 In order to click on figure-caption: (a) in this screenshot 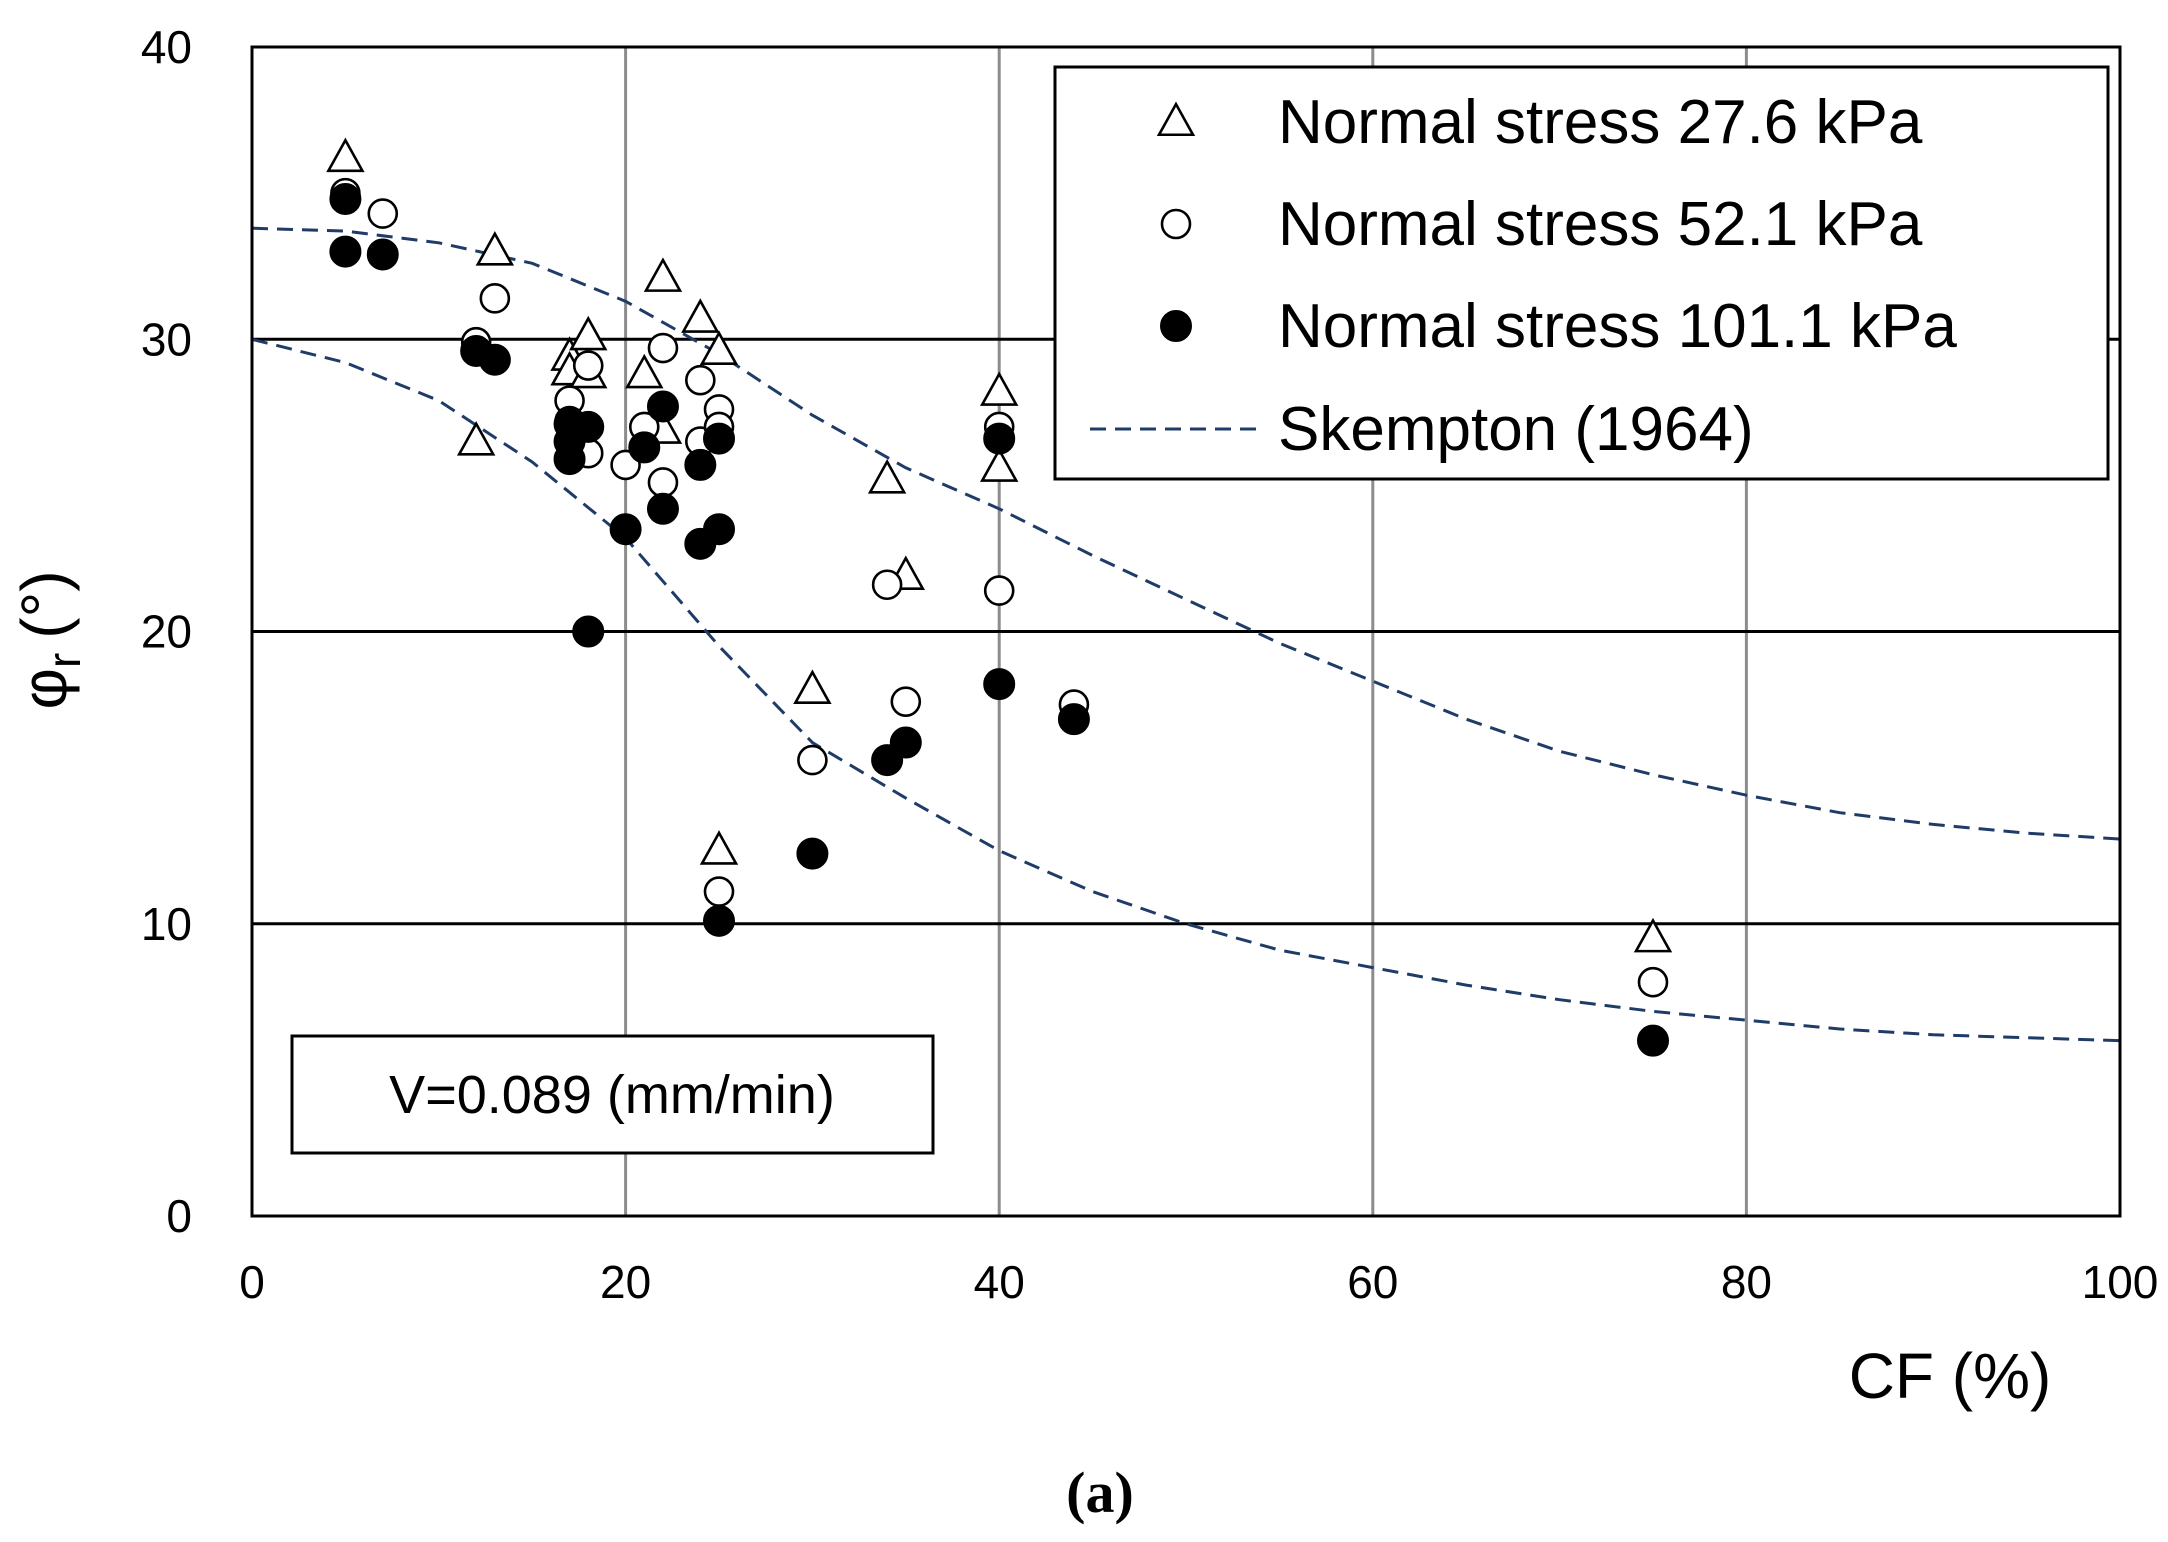, I will do `click(1100, 1492)`.